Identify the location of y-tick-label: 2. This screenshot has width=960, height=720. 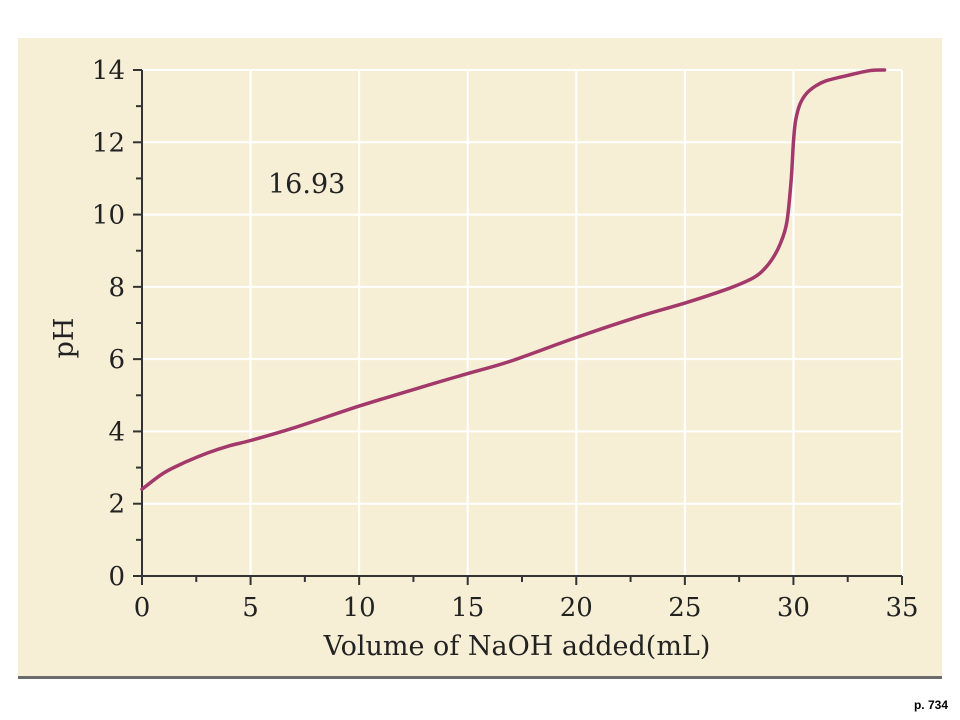
(116, 505).